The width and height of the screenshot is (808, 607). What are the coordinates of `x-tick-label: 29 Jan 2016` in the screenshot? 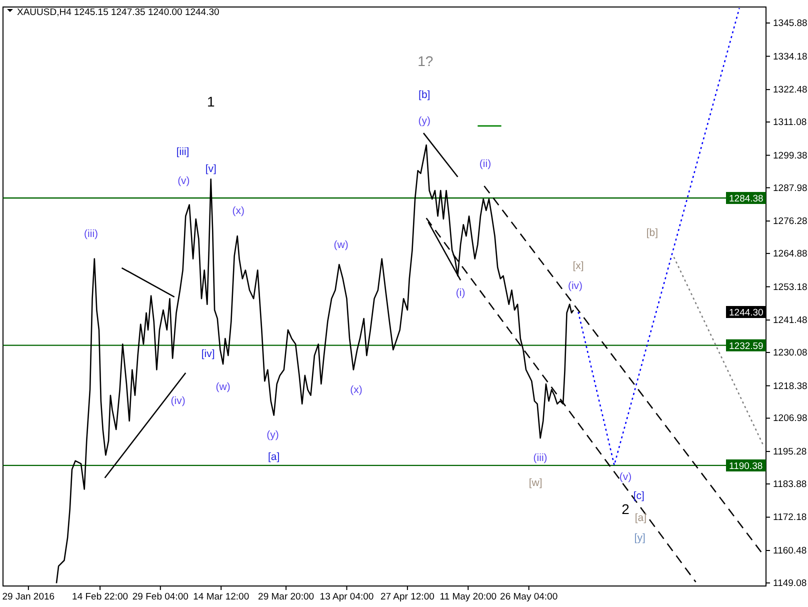 It's located at (28, 597).